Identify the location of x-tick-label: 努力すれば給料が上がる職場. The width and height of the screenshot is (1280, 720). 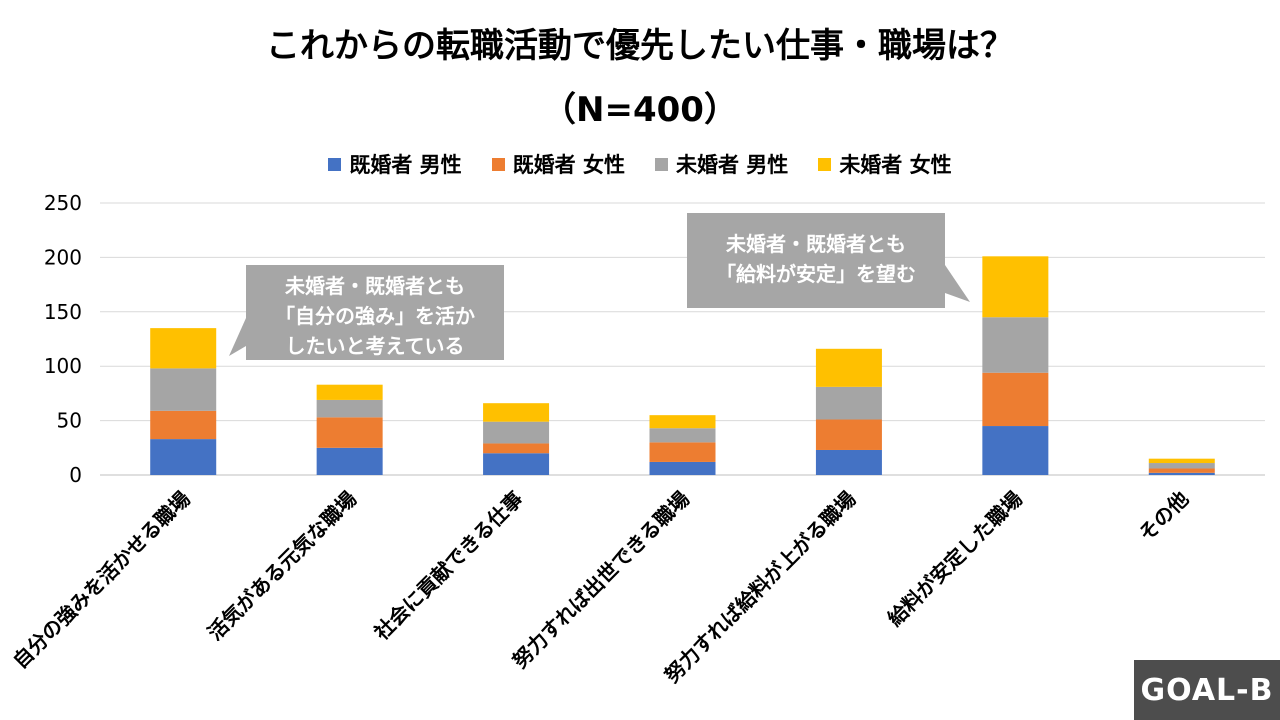
(760, 587).